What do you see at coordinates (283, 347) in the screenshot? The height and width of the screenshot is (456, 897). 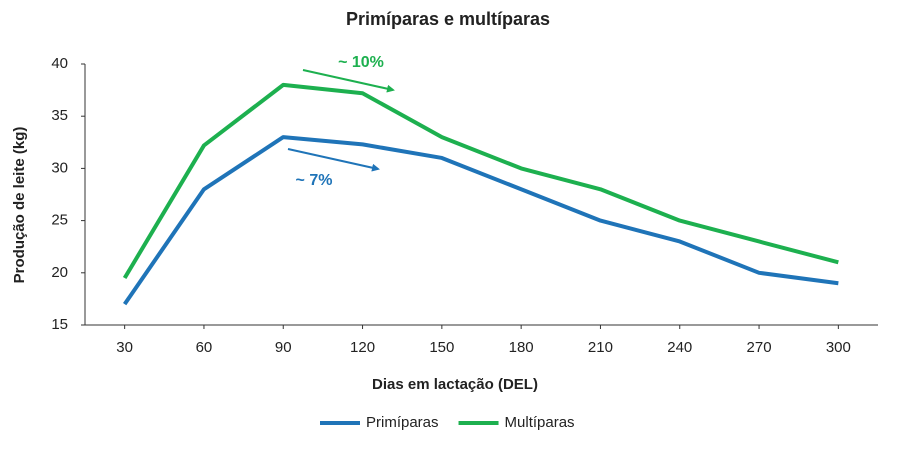 I see `x-tick-label: 90` at bounding box center [283, 347].